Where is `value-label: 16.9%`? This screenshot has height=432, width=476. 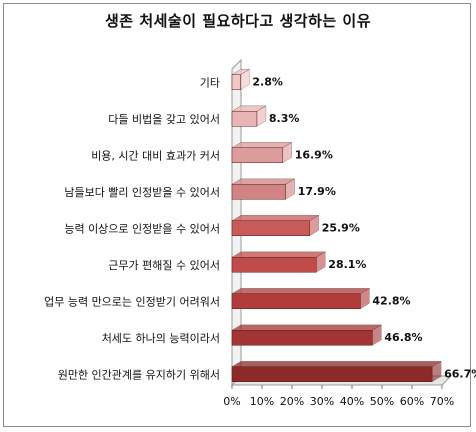
value-label: 16.9% is located at coordinates (314, 154).